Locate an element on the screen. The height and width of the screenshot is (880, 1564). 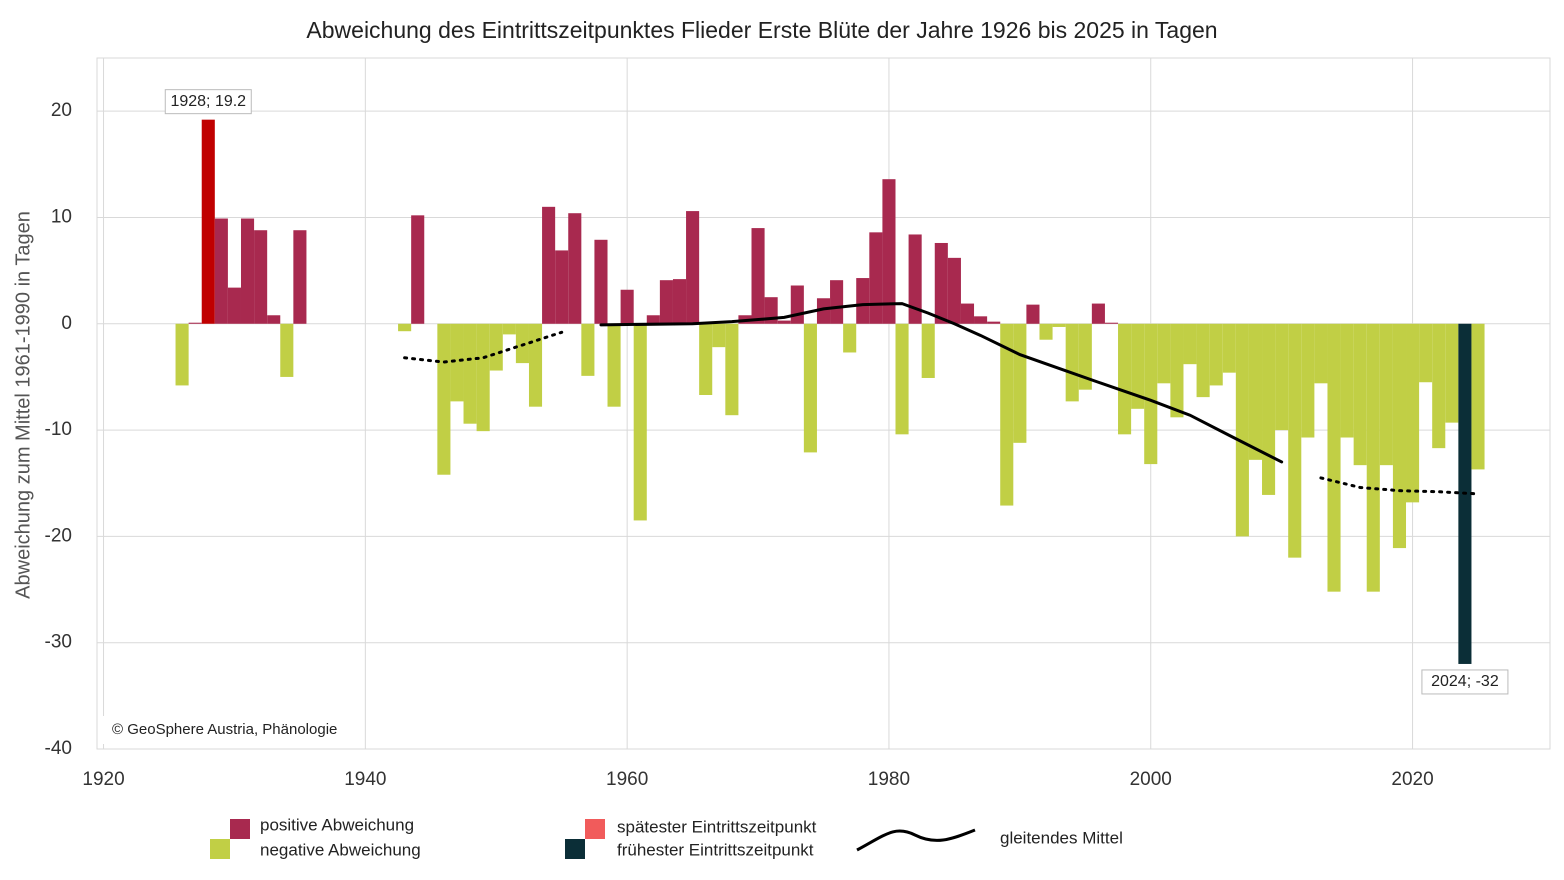
annotation: 2024; -32 is located at coordinates (1465, 681).